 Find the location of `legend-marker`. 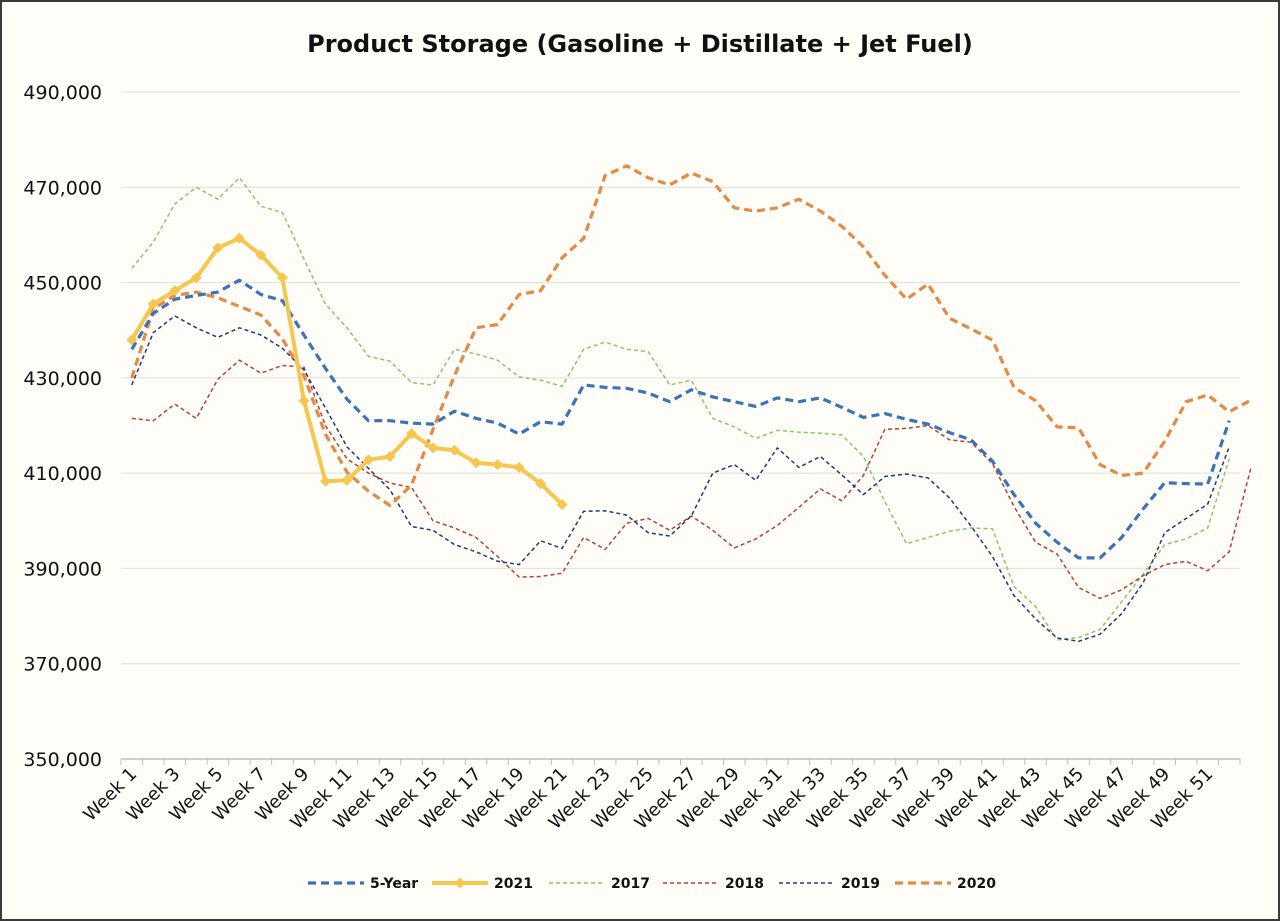

legend-marker is located at coordinates (460, 883).